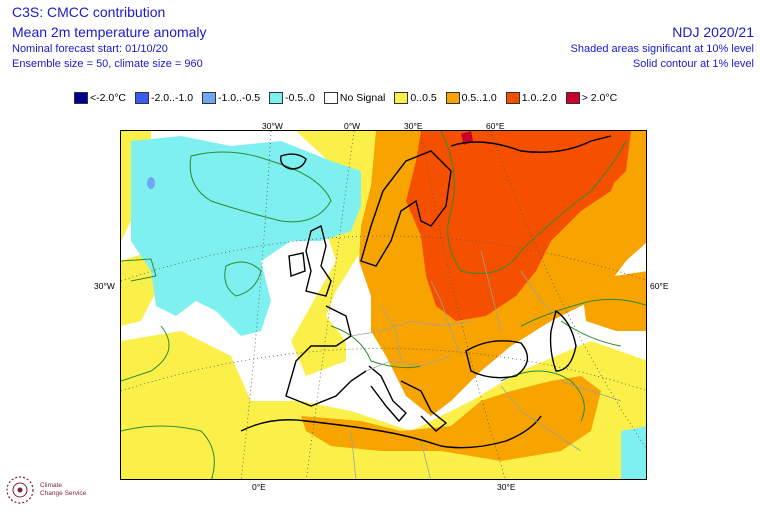 The image size is (760, 518). I want to click on product-title: C3S: CMCC contribution, so click(89, 12).